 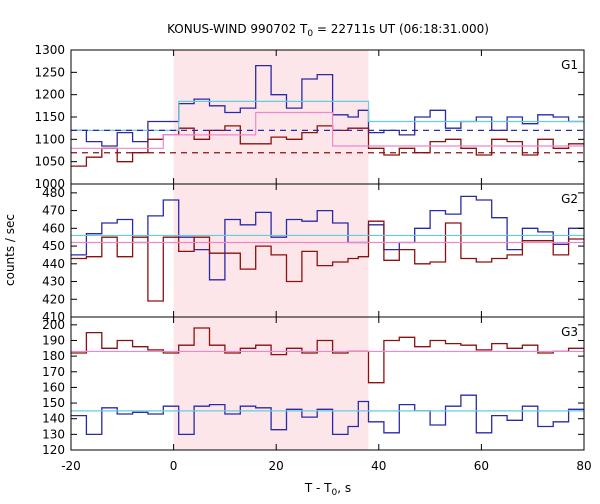 I want to click on x-tick-label: 80, so click(x=583, y=466).